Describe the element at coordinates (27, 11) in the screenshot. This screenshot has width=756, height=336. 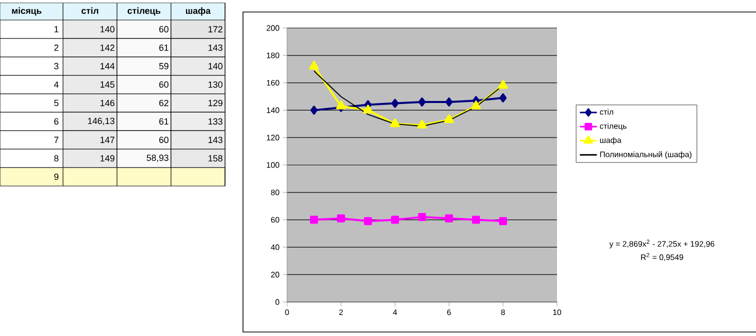
I see `y-axis-title: місяць` at that location.